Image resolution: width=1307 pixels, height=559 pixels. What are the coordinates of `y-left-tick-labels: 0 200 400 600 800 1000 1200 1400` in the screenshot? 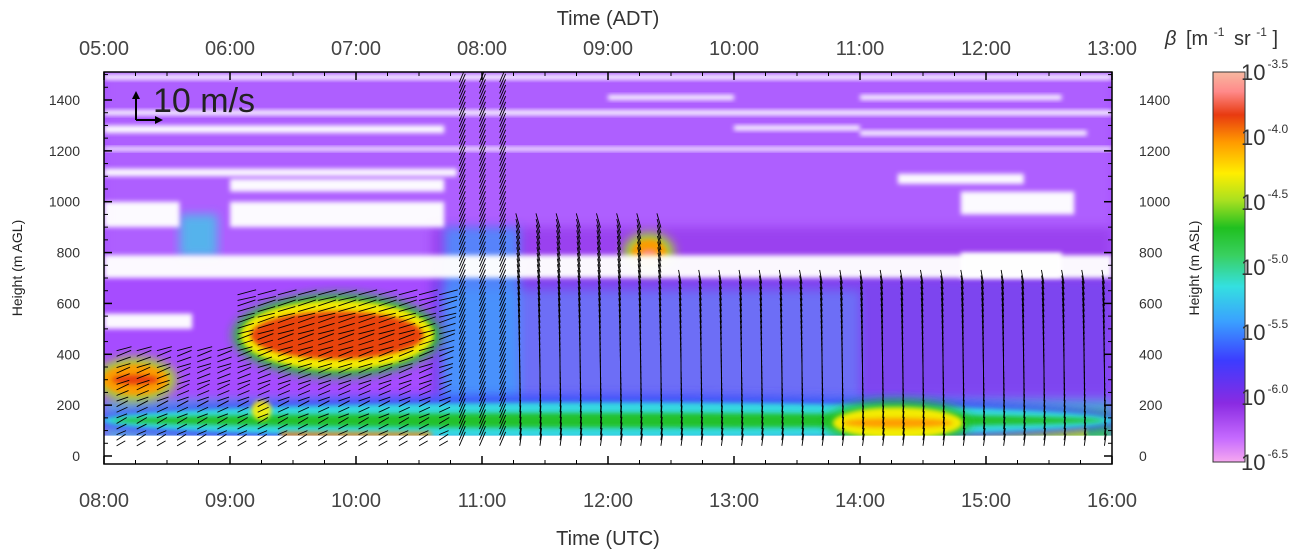 It's located at (64, 278).